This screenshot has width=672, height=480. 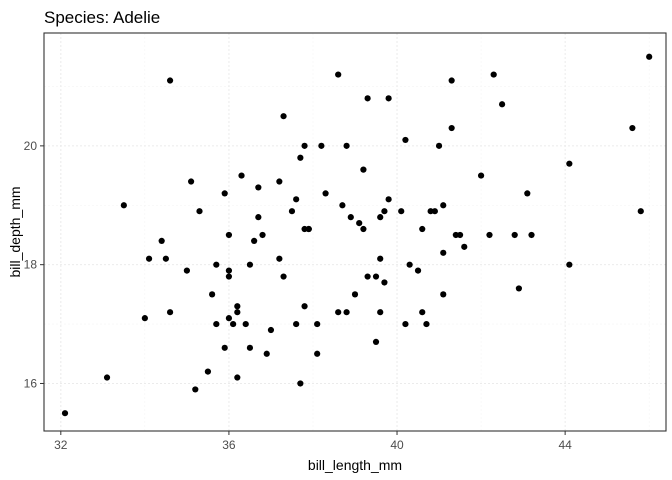 I want to click on y-tick-label: 16, so click(x=31, y=383).